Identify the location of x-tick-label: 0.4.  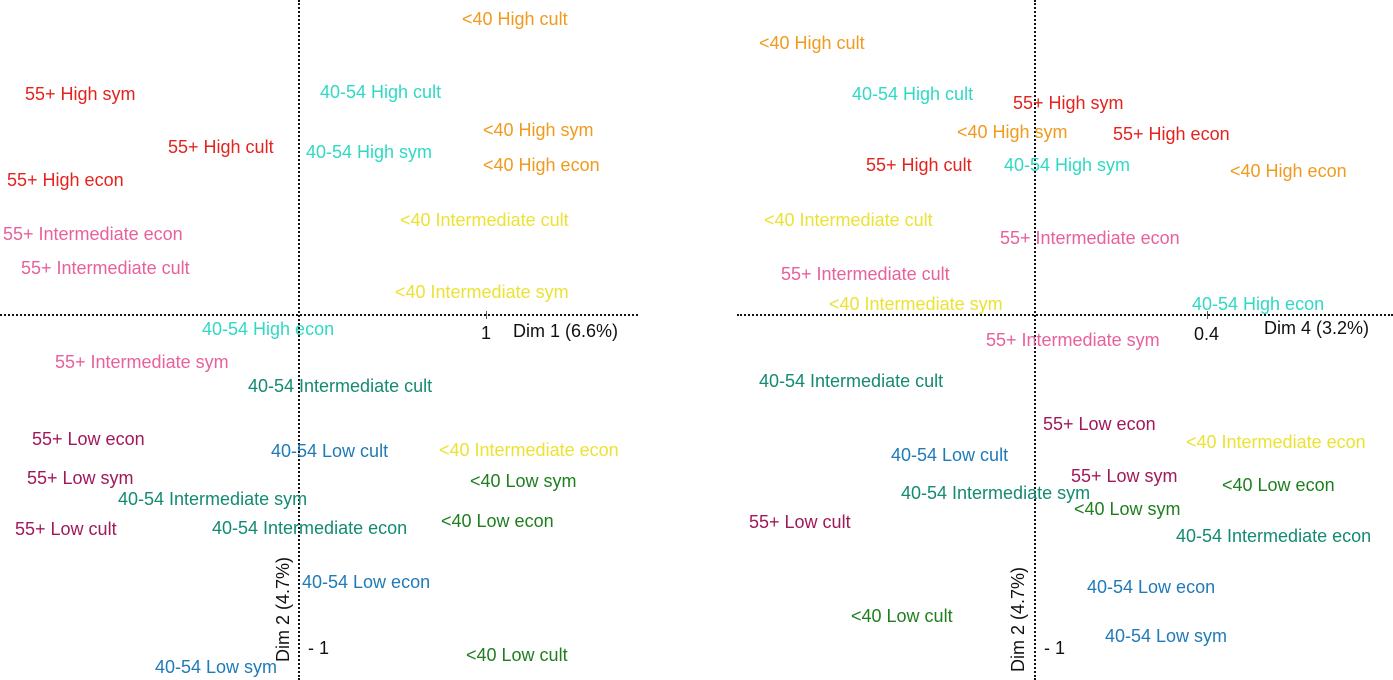
(1207, 334).